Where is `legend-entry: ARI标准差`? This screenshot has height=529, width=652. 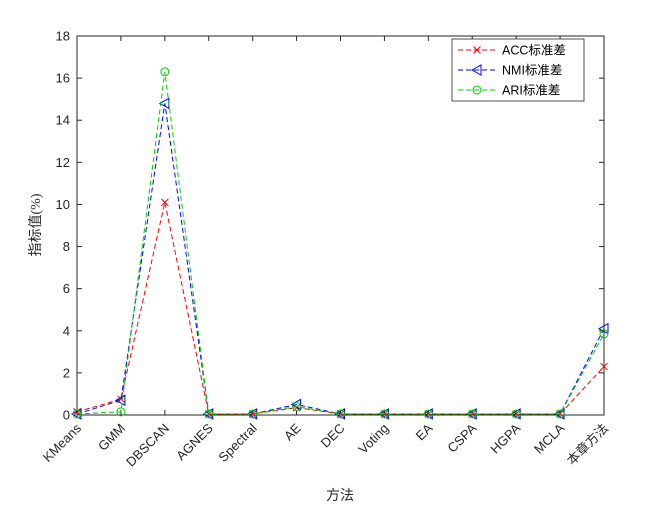
legend-entry: ARI标准差 is located at coordinates (509, 91).